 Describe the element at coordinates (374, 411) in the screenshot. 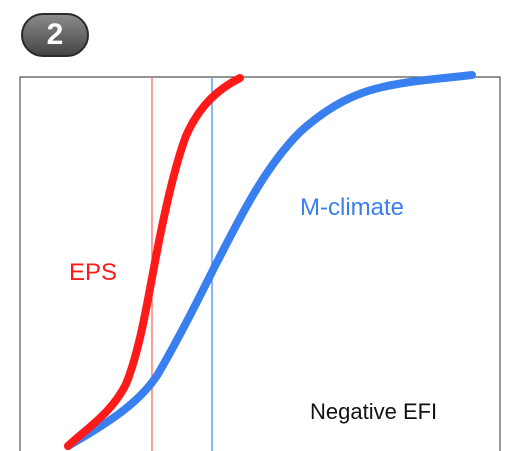

I see `negative-efi-annotation: Negative EFI` at that location.